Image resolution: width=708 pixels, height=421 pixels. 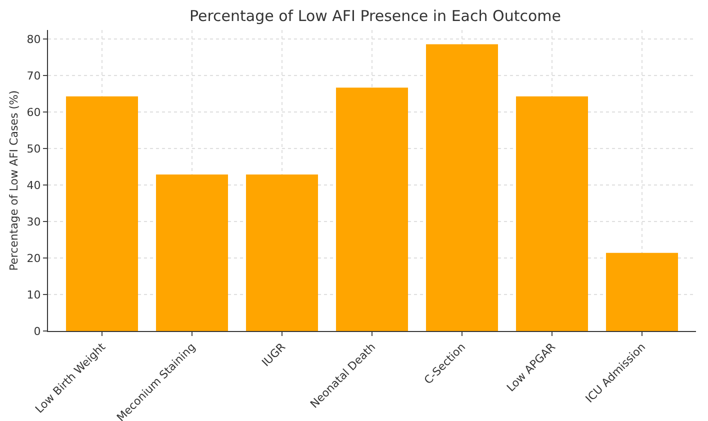 What do you see at coordinates (33, 258) in the screenshot?
I see `y-tick-label: 20` at bounding box center [33, 258].